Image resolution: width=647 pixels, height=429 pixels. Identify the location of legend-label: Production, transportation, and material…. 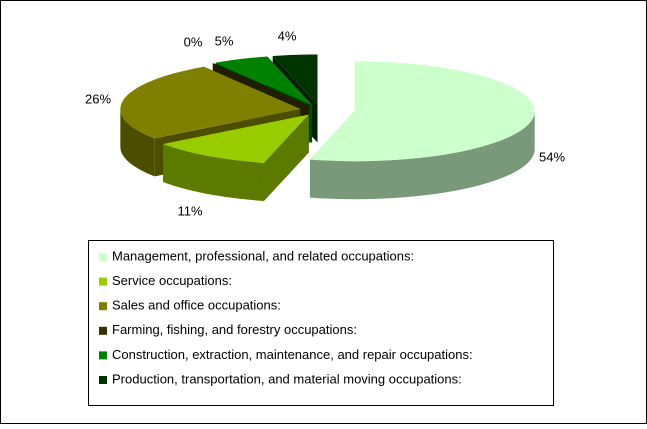
(287, 378).